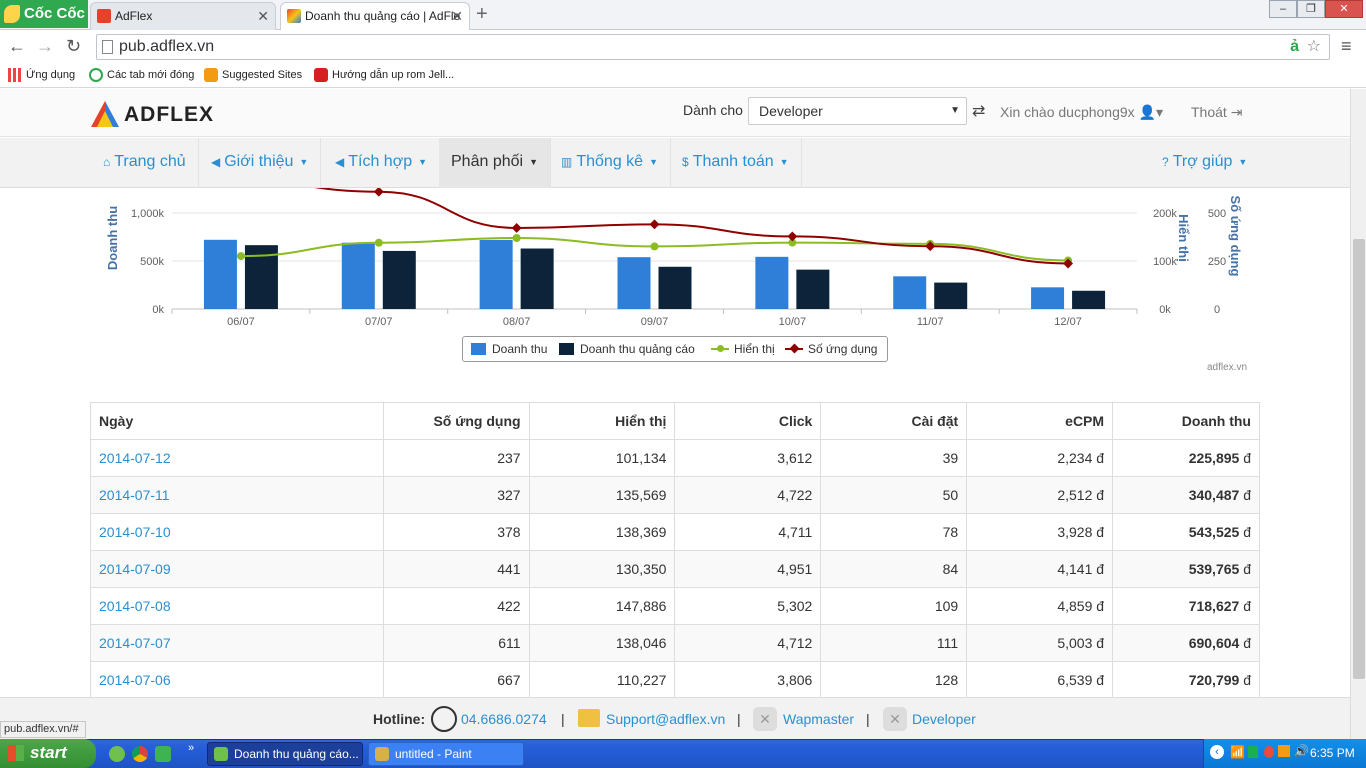 This screenshot has height=768, width=1366. Describe the element at coordinates (1186, 680) in the screenshot. I see `cell-revenue: 720,799 đ` at that location.